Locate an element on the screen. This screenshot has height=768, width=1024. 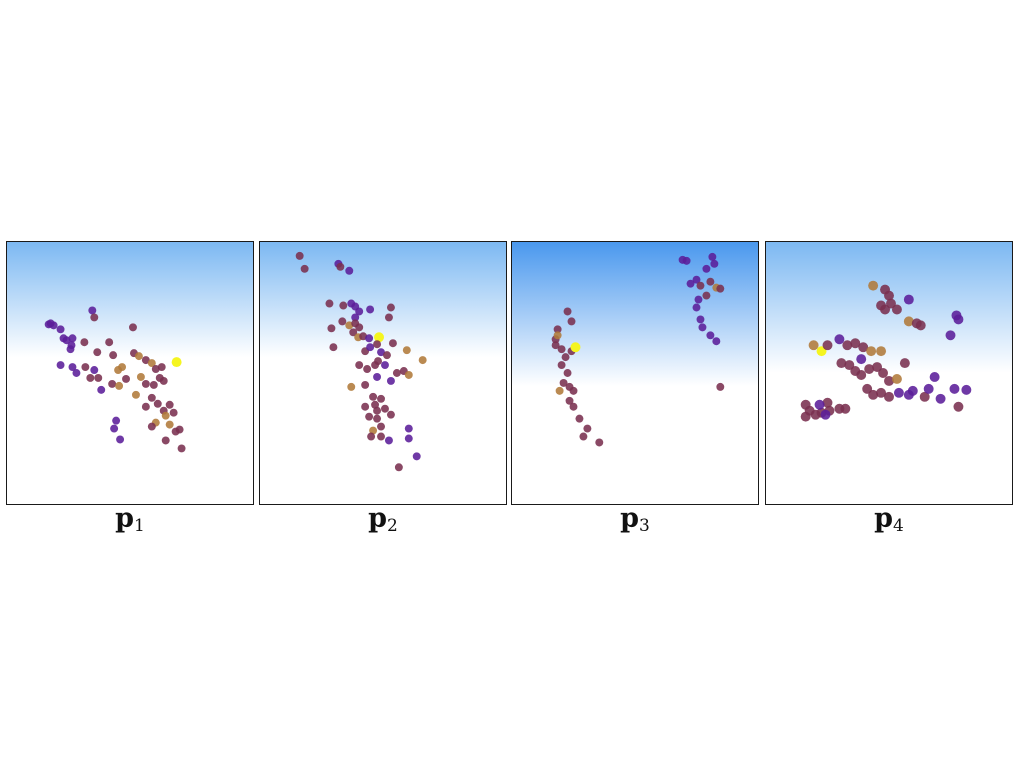
scatter-p3 is located at coordinates (635, 373).